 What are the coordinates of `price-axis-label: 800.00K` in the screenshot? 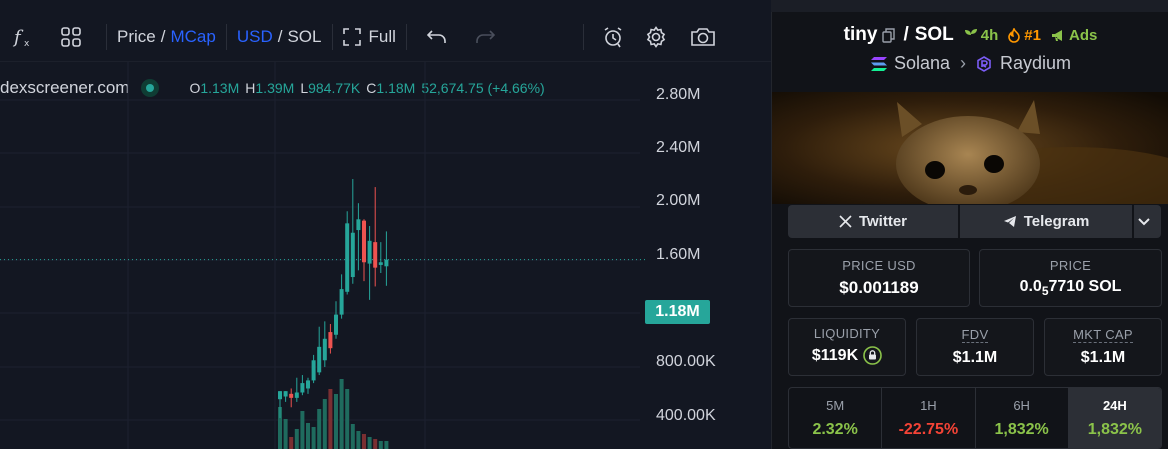 It's located at (686, 361).